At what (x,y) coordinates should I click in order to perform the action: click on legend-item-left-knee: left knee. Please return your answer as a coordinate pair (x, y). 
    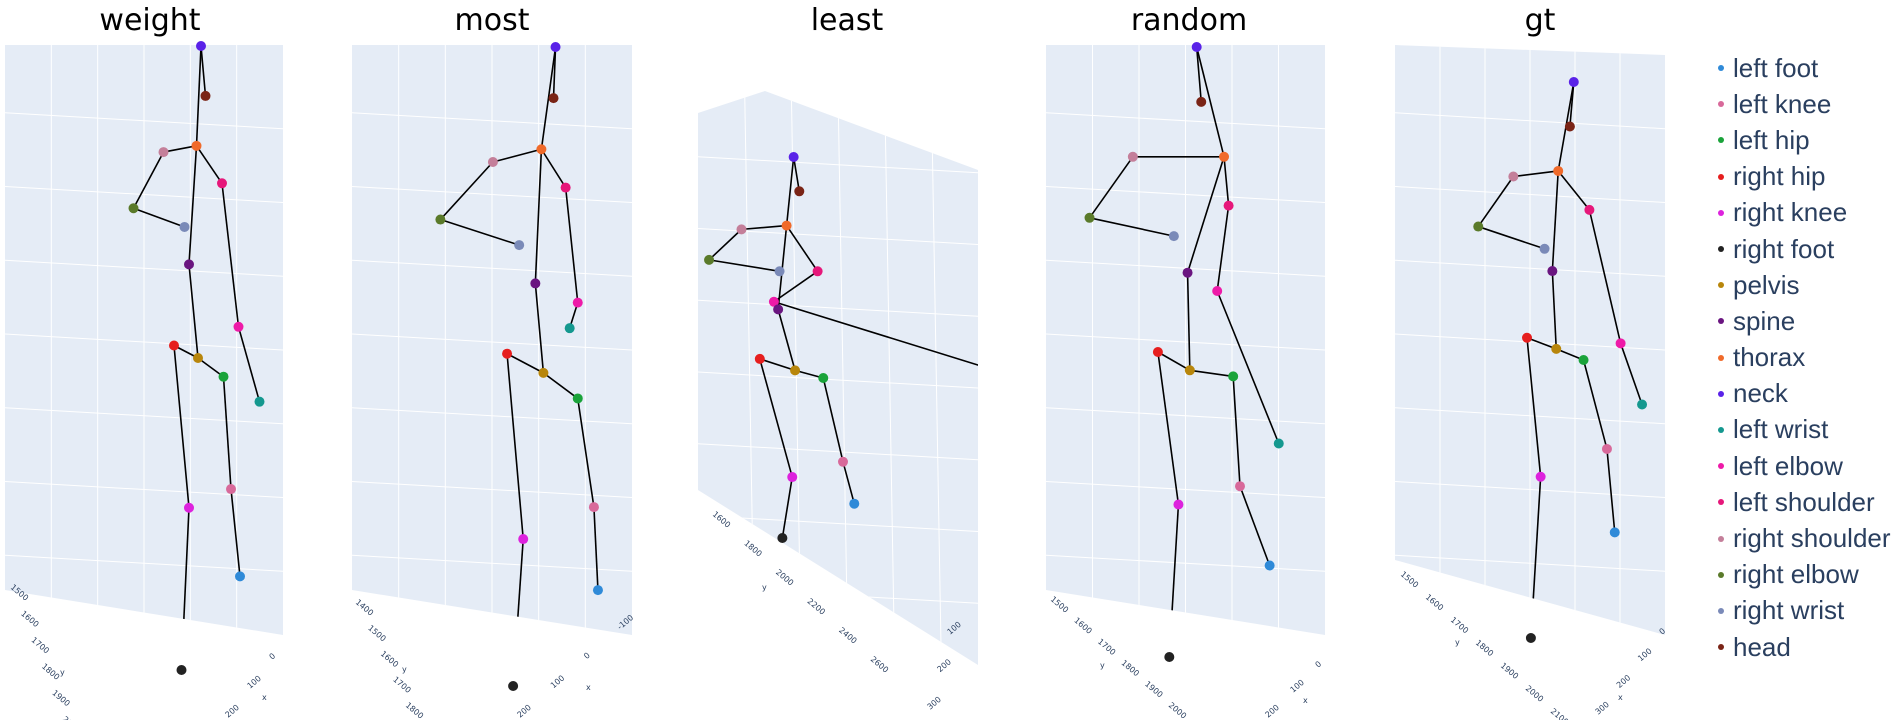
    Looking at the image, I should click on (1804, 104).